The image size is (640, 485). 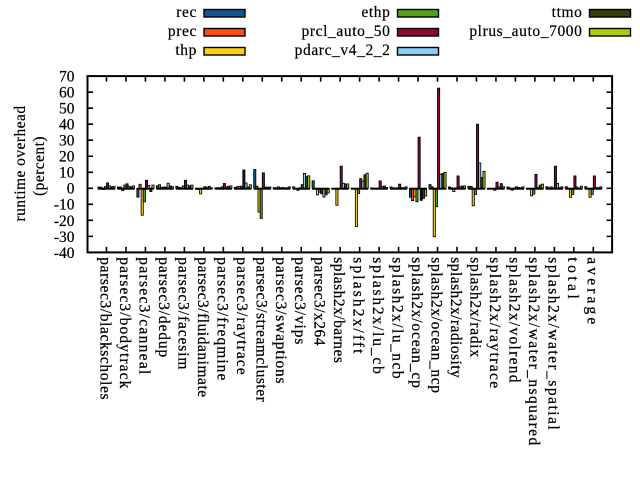 What do you see at coordinates (552, 344) in the screenshot?
I see `svg-text: splash2x/water_spatial` at bounding box center [552, 344].